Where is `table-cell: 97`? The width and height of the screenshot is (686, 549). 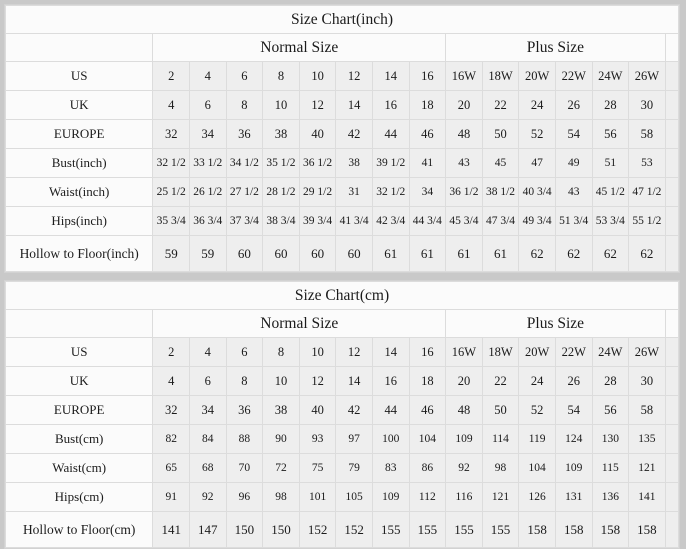
table-cell: 97 is located at coordinates (354, 439).